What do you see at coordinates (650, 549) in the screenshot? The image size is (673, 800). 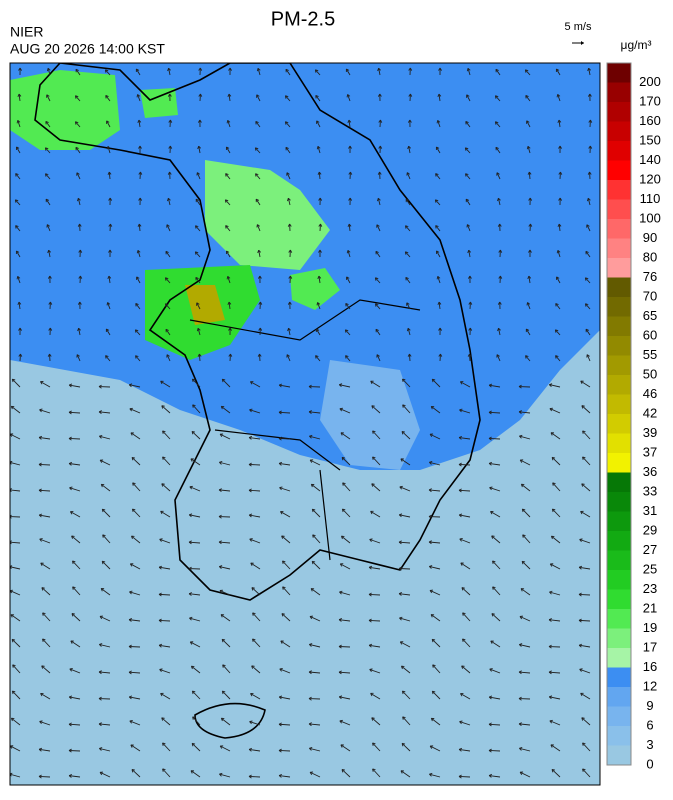 I see `colorbar-label: 27` at bounding box center [650, 549].